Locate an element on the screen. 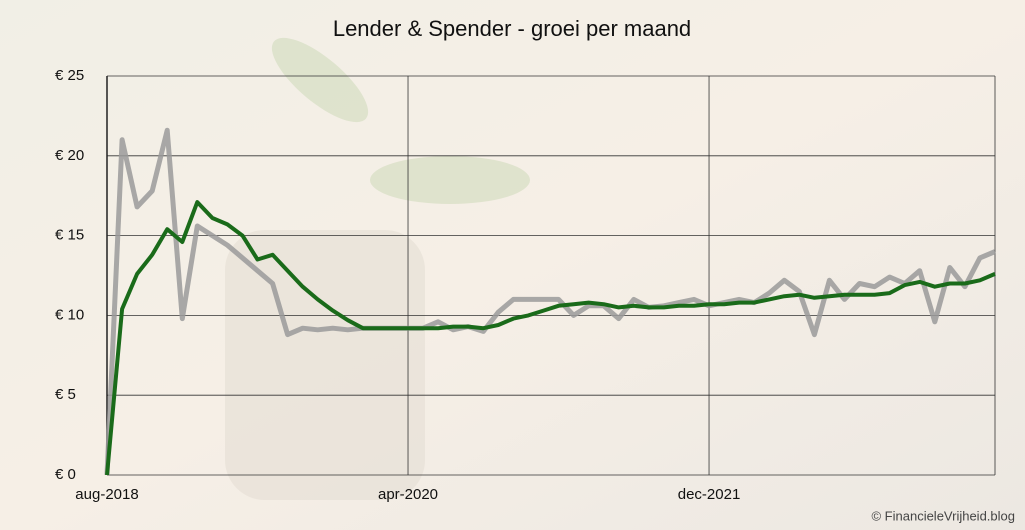  y-tick-label: € 20 is located at coordinates (69, 155).